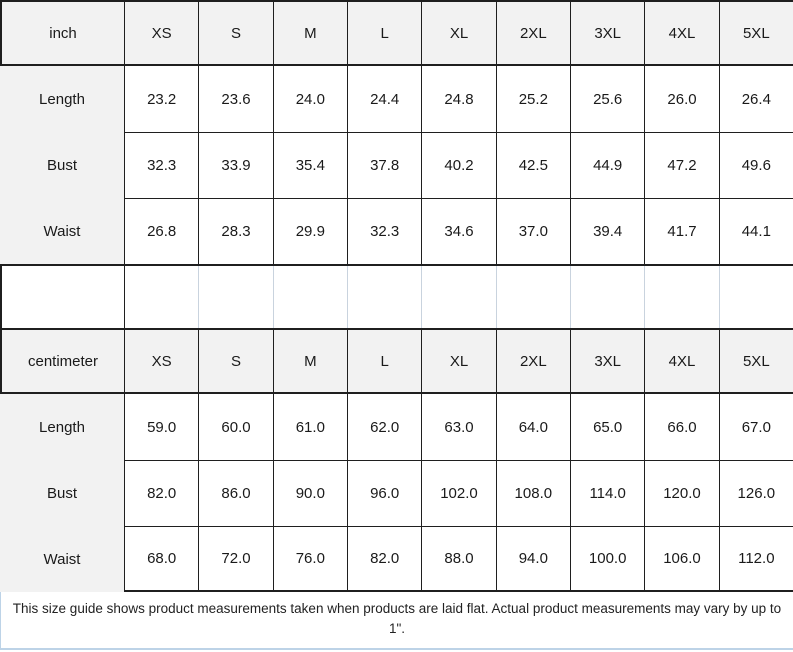  Describe the element at coordinates (309, 99) in the screenshot. I see `value-cell: 24.0` at that location.